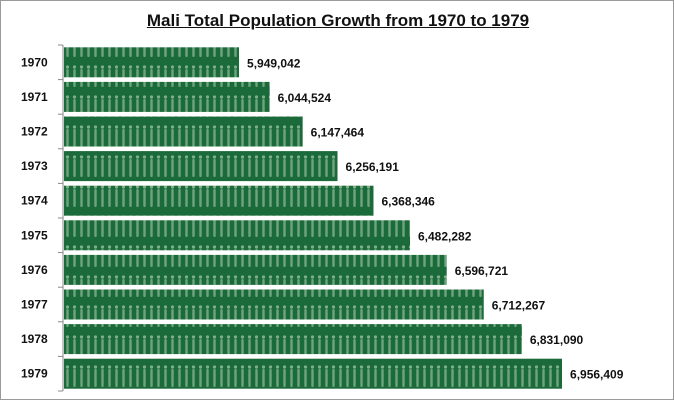 The height and width of the screenshot is (400, 674). Describe the element at coordinates (34, 270) in the screenshot. I see `y-tick-label: 1976` at that location.